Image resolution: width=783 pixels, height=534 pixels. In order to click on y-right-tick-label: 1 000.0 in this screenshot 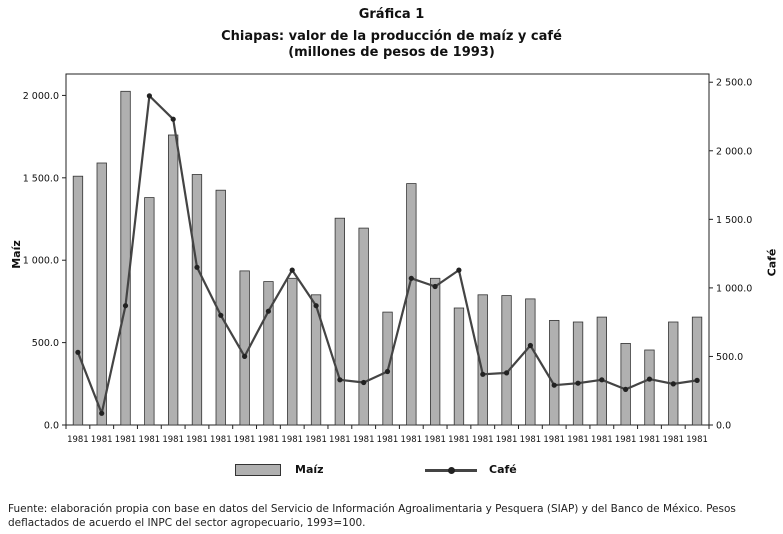, I will do `click(734, 288)`.